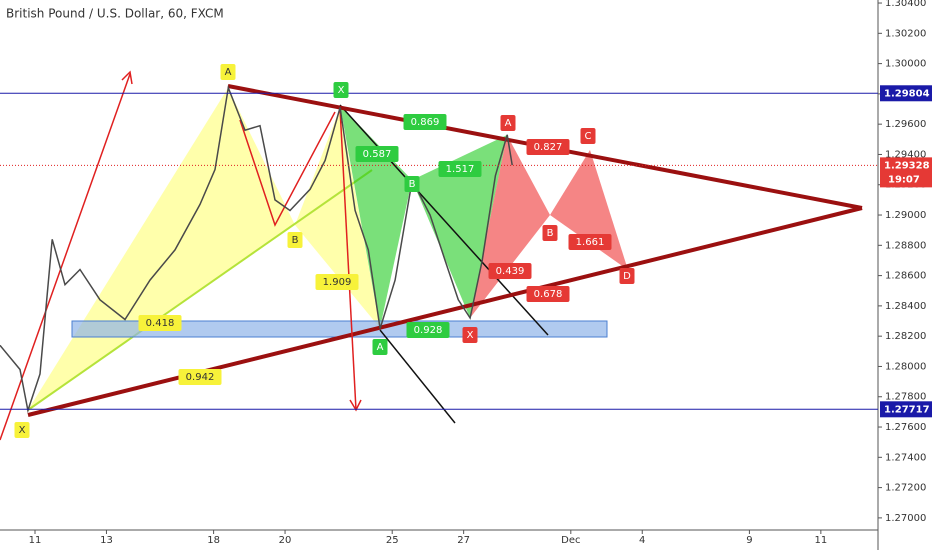  Describe the element at coordinates (905, 64) in the screenshot. I see `y-tick-label: 1.30000` at that location.